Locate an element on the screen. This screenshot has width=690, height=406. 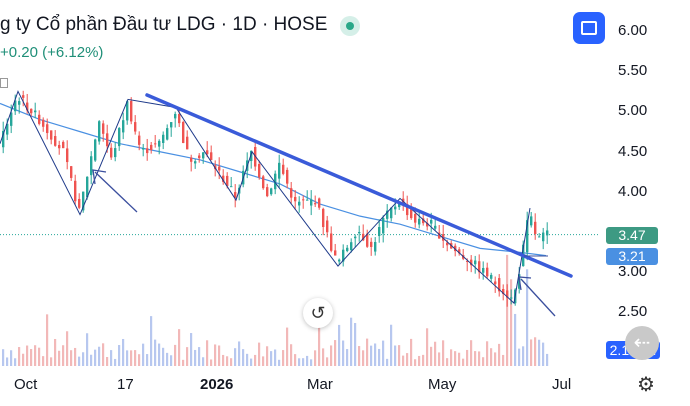
chart-title: g ty Cổ phần Đầu tư LDG · 1D · HOSE is located at coordinates (164, 24).